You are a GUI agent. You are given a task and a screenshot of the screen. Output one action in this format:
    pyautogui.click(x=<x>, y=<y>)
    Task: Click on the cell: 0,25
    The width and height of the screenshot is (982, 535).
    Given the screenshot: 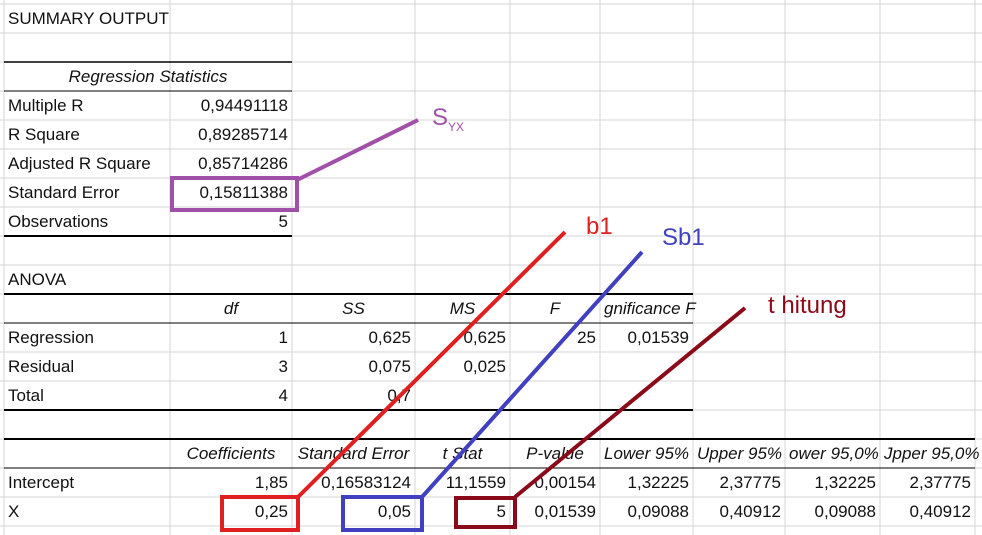 What is the action you would take?
    pyautogui.click(x=271, y=511)
    